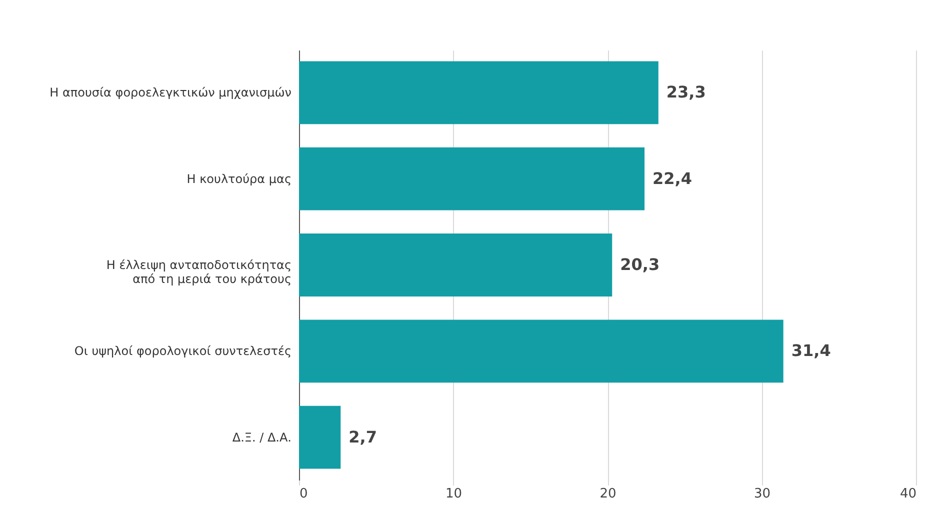 The image size is (928, 532). I want to click on y-tick-label: Η κουλτούρα μας, so click(239, 179).